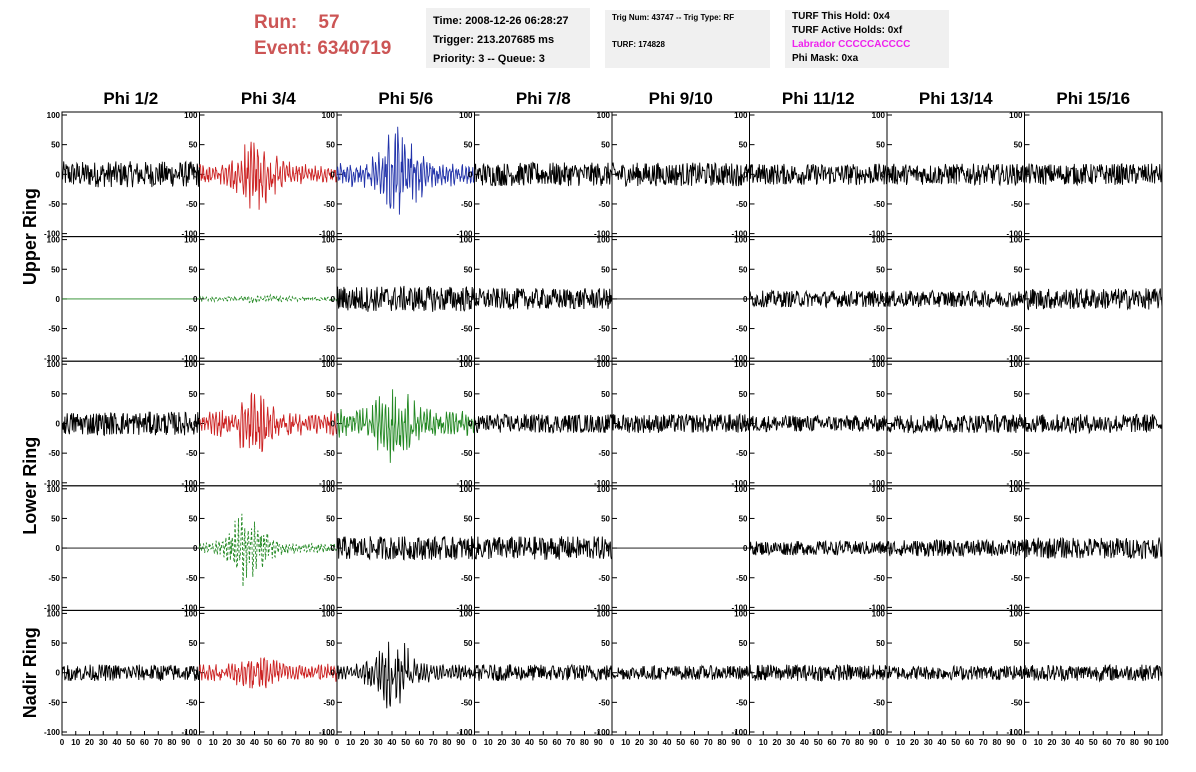 The height and width of the screenshot is (772, 1196). Describe the element at coordinates (543, 98) in the screenshot. I see `column-header: Phi 7/8` at that location.